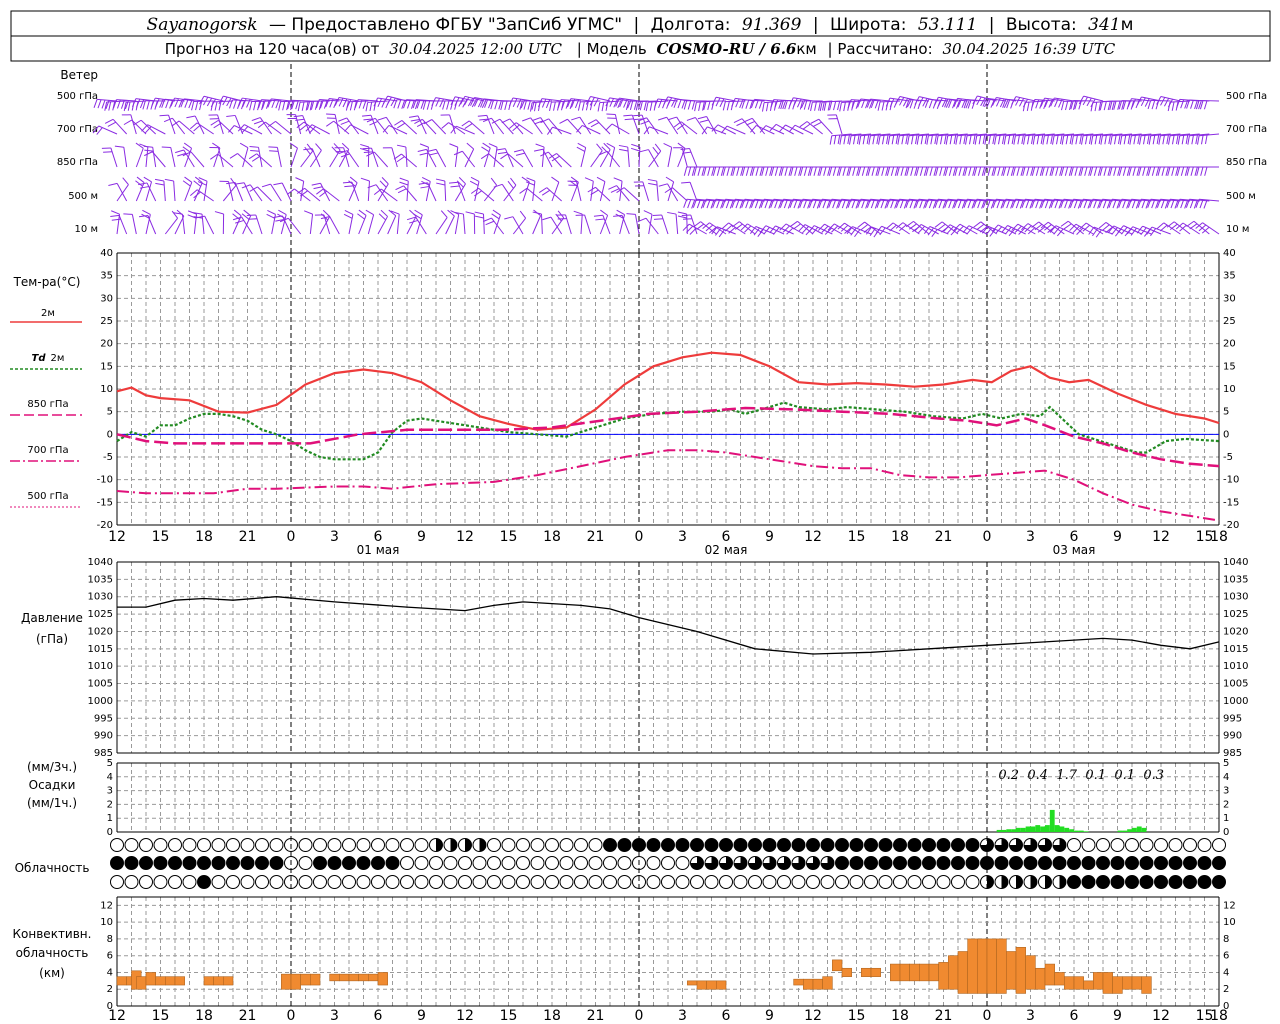 This screenshot has width=1280, height=1024. Describe the element at coordinates (110, 777) in the screenshot. I see `precip-ytick-left: 4` at that location.